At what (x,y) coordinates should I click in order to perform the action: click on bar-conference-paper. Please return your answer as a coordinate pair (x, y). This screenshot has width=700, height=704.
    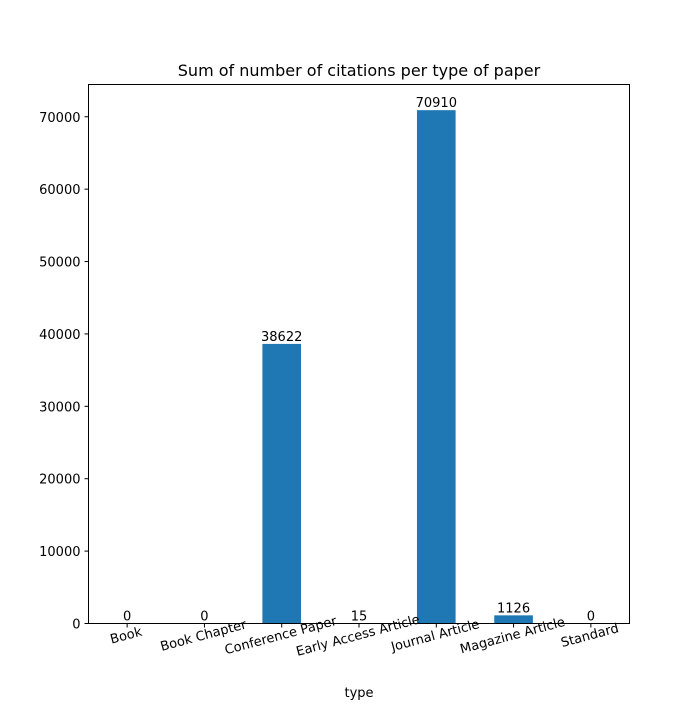
    Looking at the image, I should click on (281, 484).